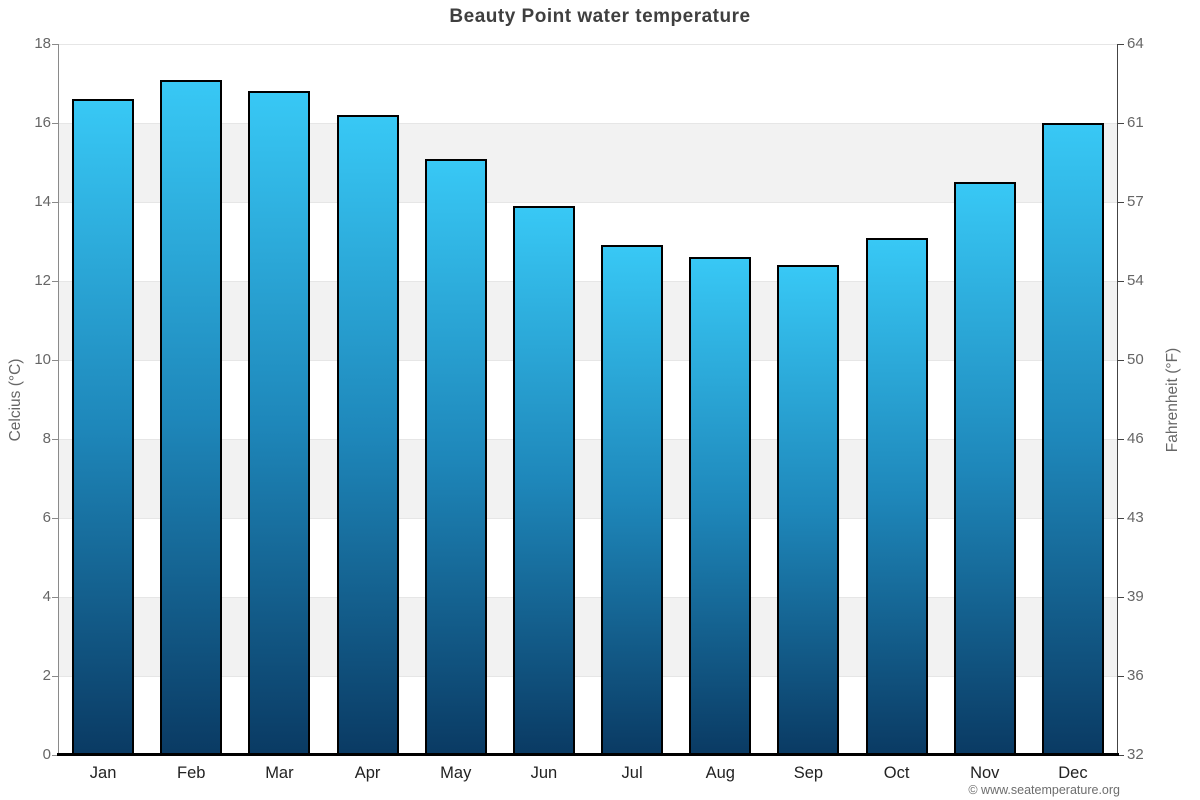  I want to click on bar-dec, so click(1072, 439).